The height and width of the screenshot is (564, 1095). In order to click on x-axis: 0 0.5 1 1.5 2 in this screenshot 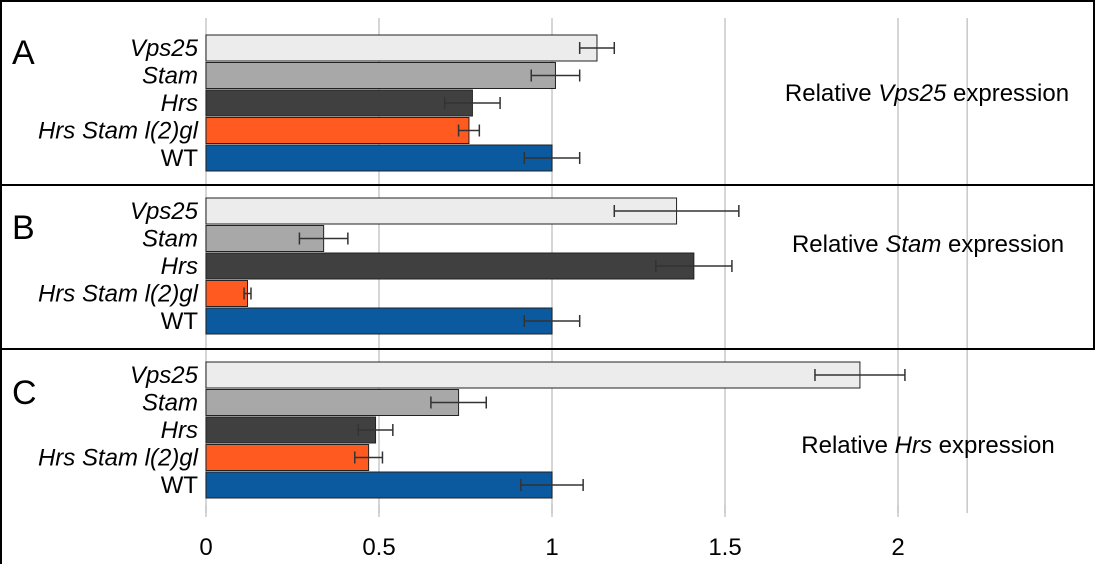, I will do `click(552, 533)`.